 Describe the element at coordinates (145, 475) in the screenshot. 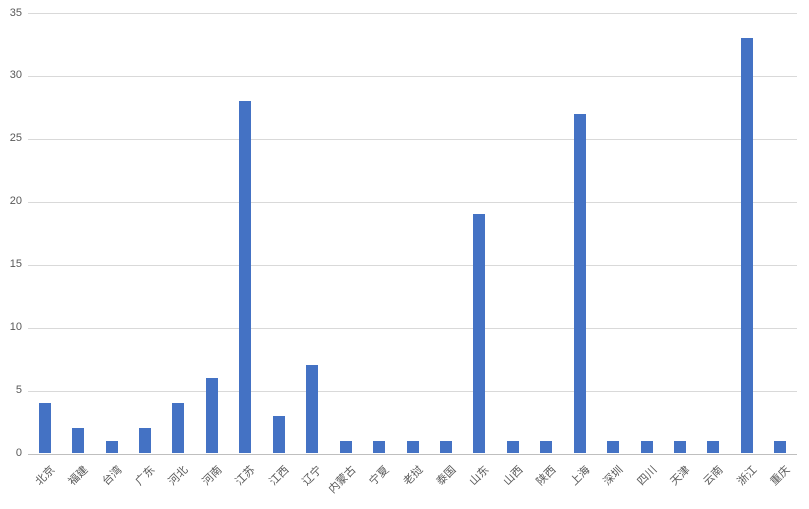

I see `x-axis-tick-label: 广东` at that location.